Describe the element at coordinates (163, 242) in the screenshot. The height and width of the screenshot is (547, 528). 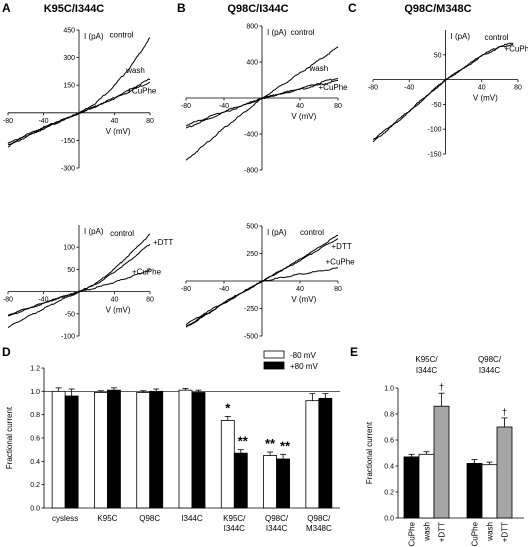
I see `series-label-dtt: +DTT` at that location.